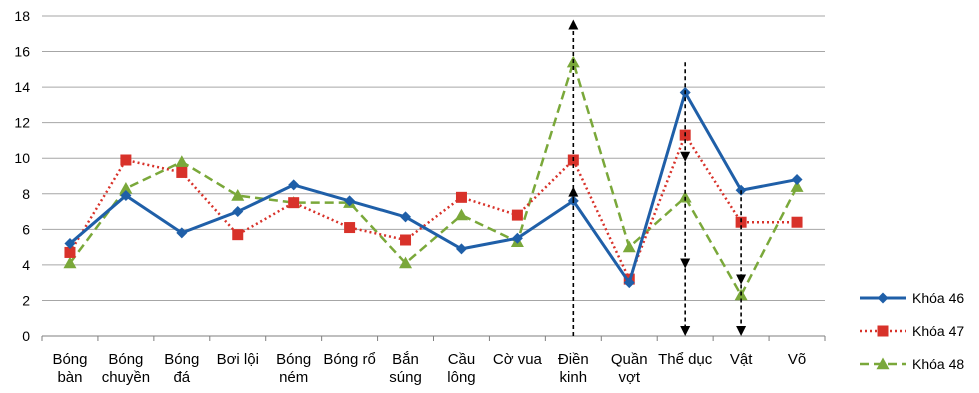 The width and height of the screenshot is (979, 393). I want to click on x-category-label-line: lông, so click(461, 377).